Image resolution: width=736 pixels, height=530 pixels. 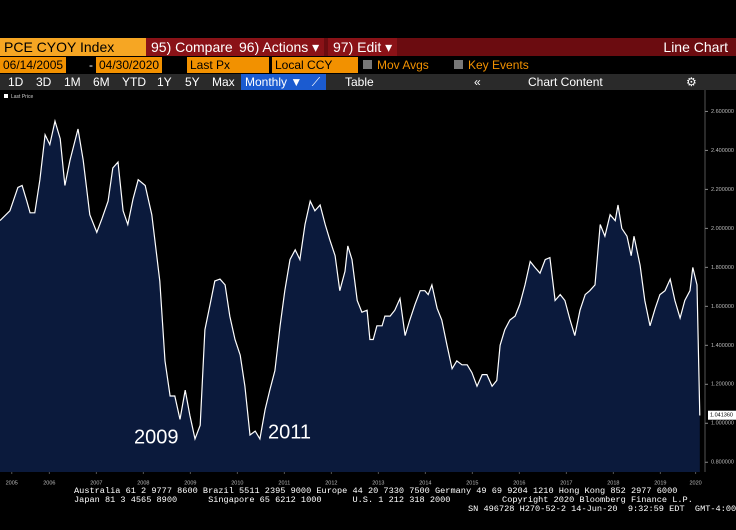 I want to click on frequency-select: Monthly ▼, so click(x=274, y=82).